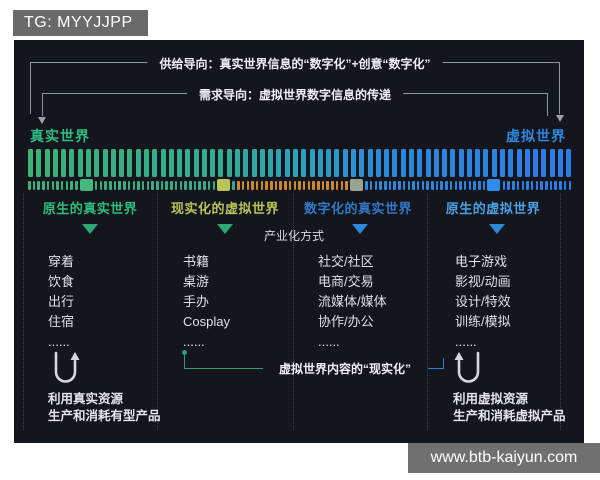 The height and width of the screenshot is (480, 600). Describe the element at coordinates (300, 185) in the screenshot. I see `spectrum-dash-scale` at that location.